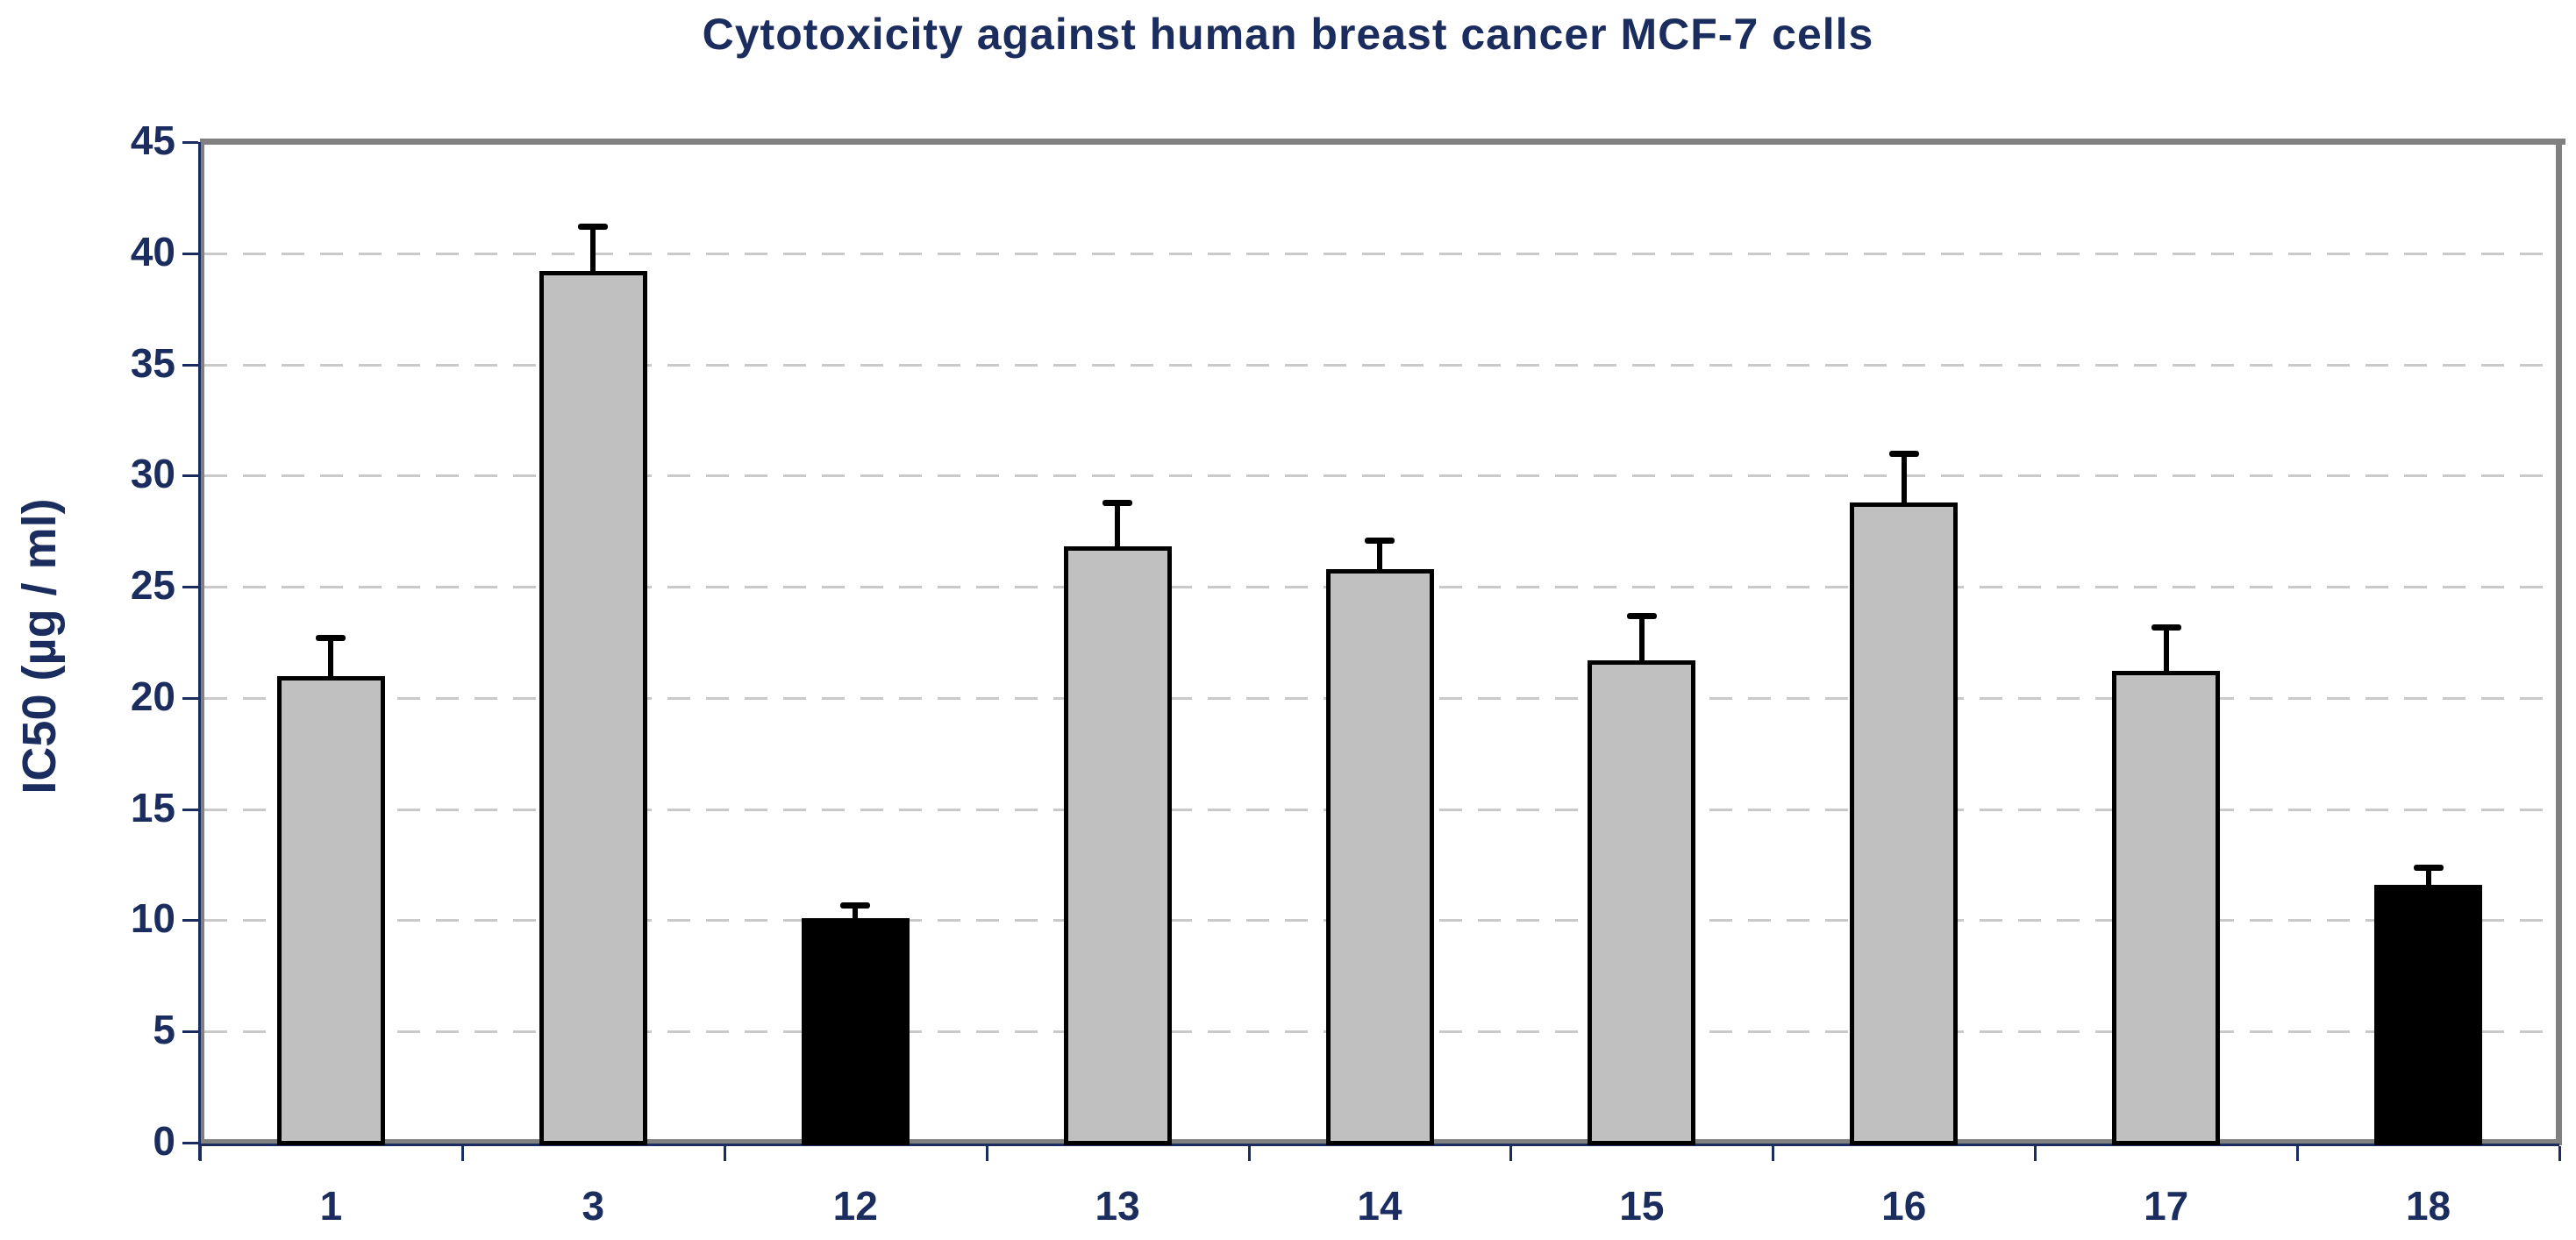 The width and height of the screenshot is (2576, 1240). I want to click on x-tick-label: 14, so click(1380, 1206).